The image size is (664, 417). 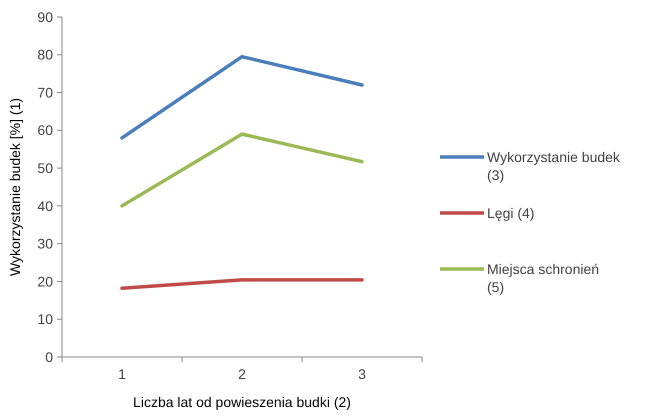 I want to click on y-axis-title: Wykorzystanie budek [%] (1), so click(x=15, y=187).